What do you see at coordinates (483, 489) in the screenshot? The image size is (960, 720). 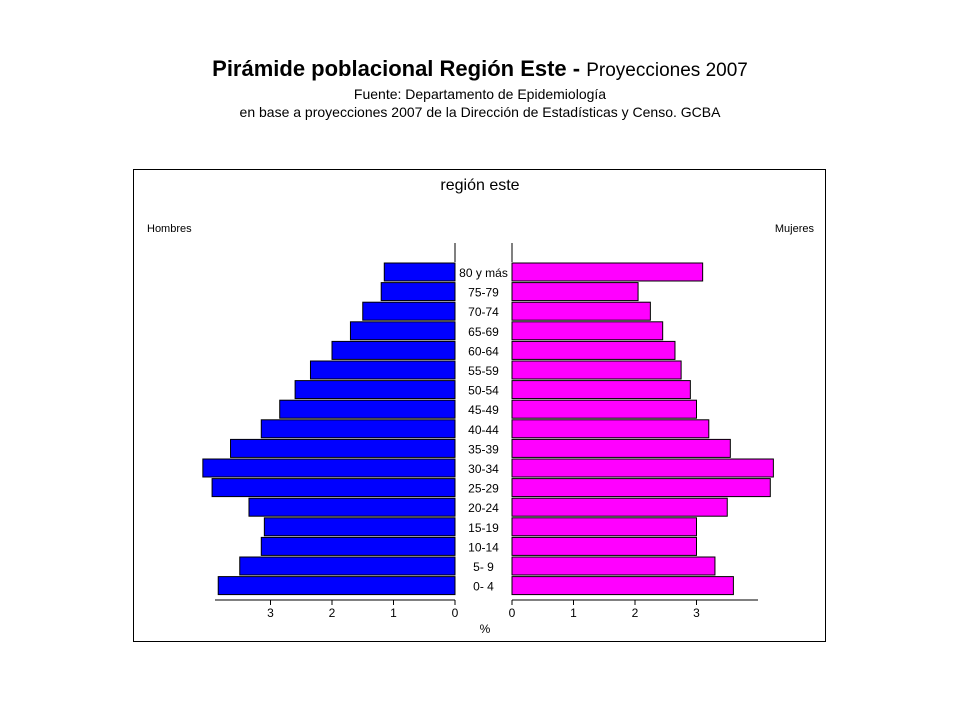 I see `age-group-label: 25-29` at bounding box center [483, 489].